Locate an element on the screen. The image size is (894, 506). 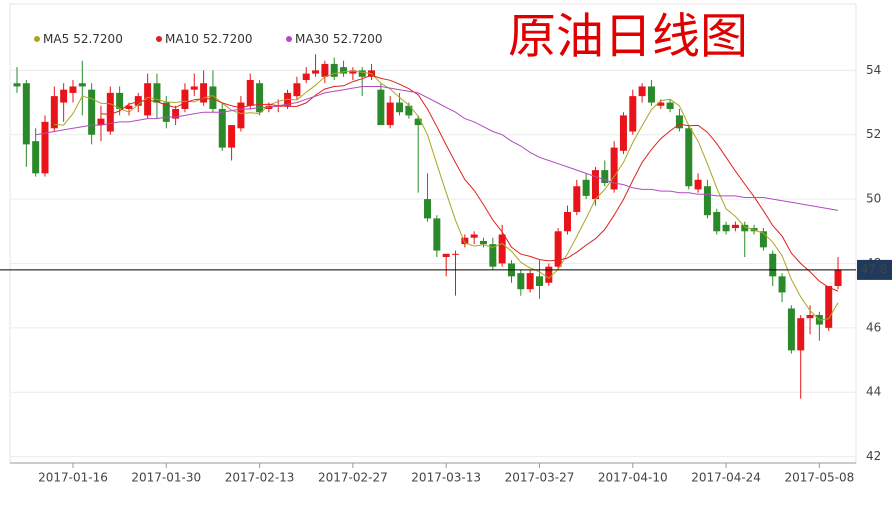
legend-entry: MA30 52.7200 is located at coordinates (338, 39).